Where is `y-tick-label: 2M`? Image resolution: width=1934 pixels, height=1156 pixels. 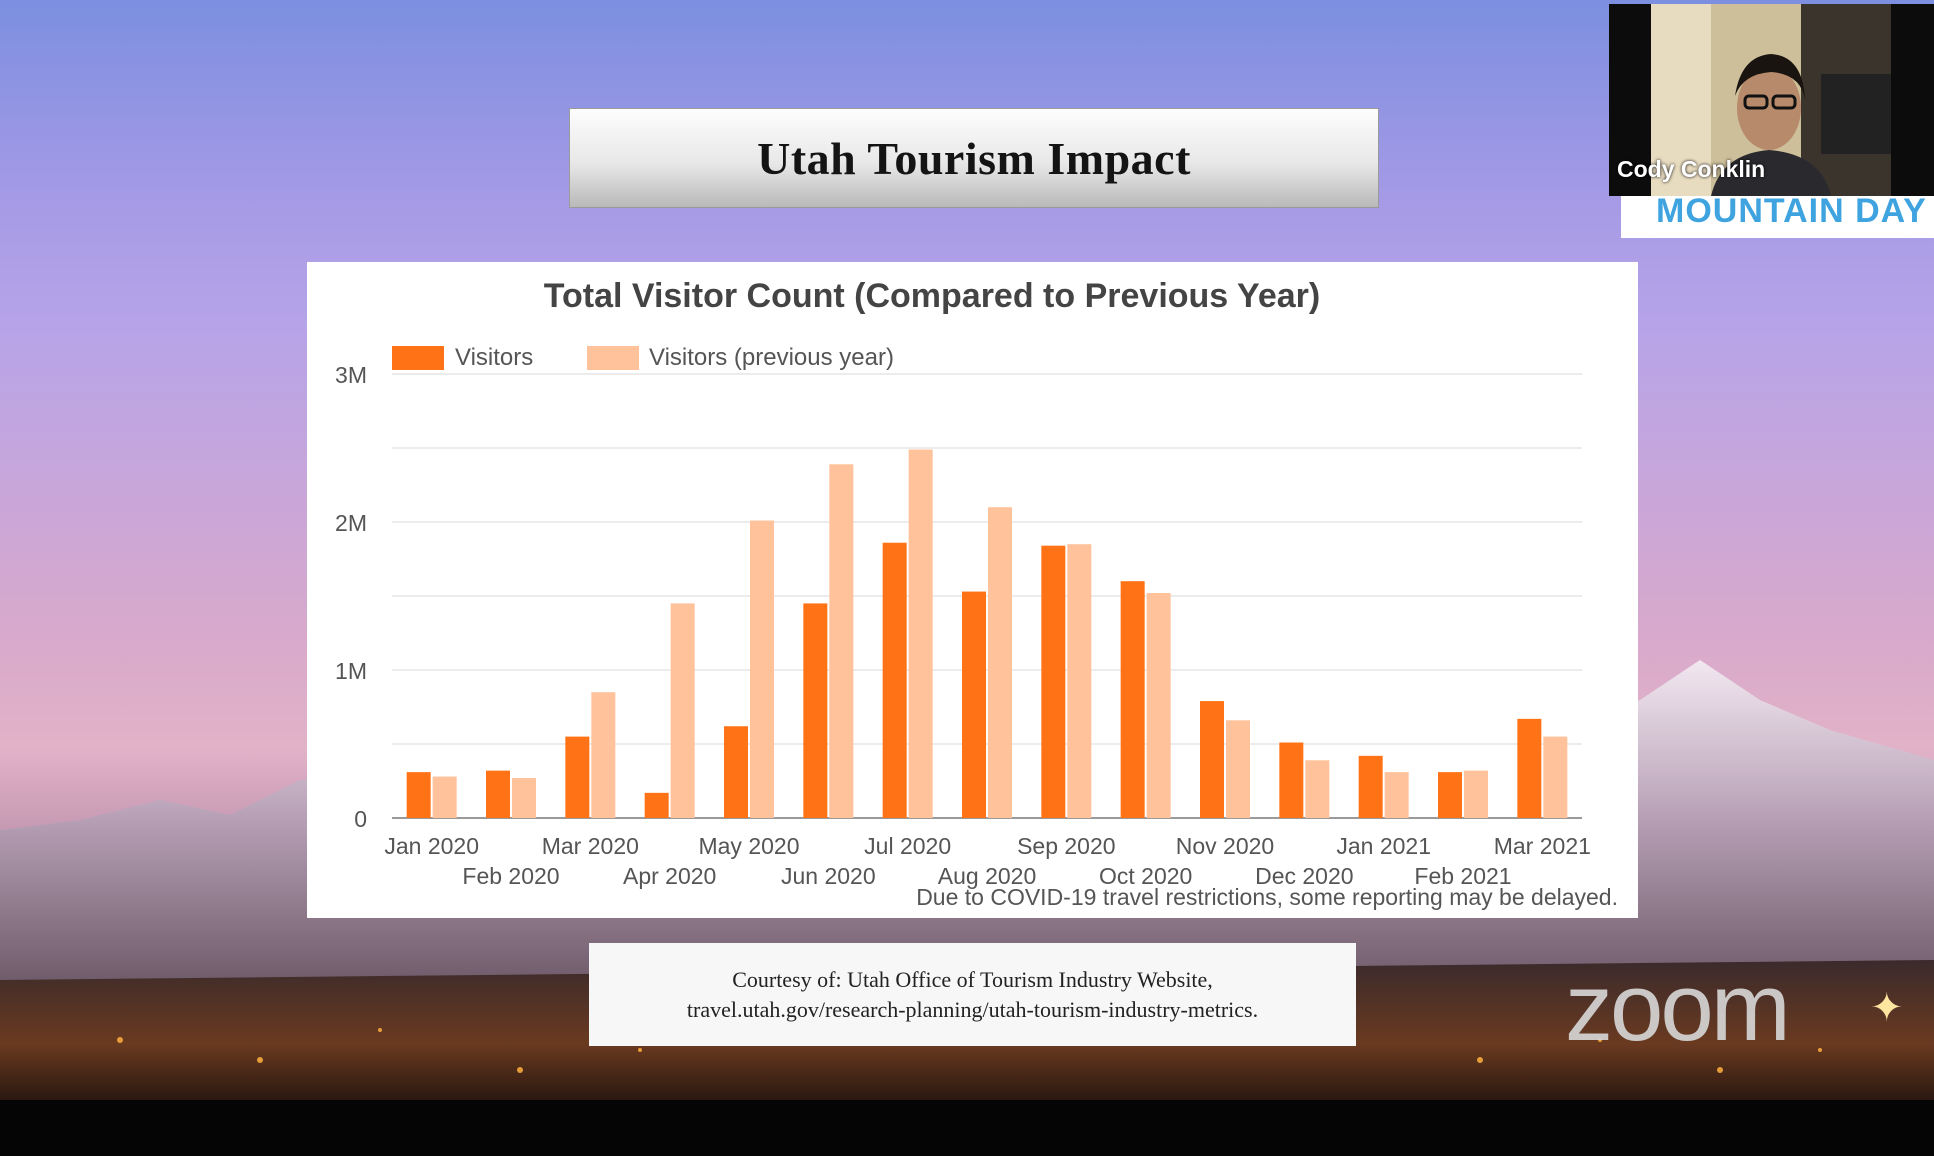
y-tick-label: 2M is located at coordinates (351, 523).